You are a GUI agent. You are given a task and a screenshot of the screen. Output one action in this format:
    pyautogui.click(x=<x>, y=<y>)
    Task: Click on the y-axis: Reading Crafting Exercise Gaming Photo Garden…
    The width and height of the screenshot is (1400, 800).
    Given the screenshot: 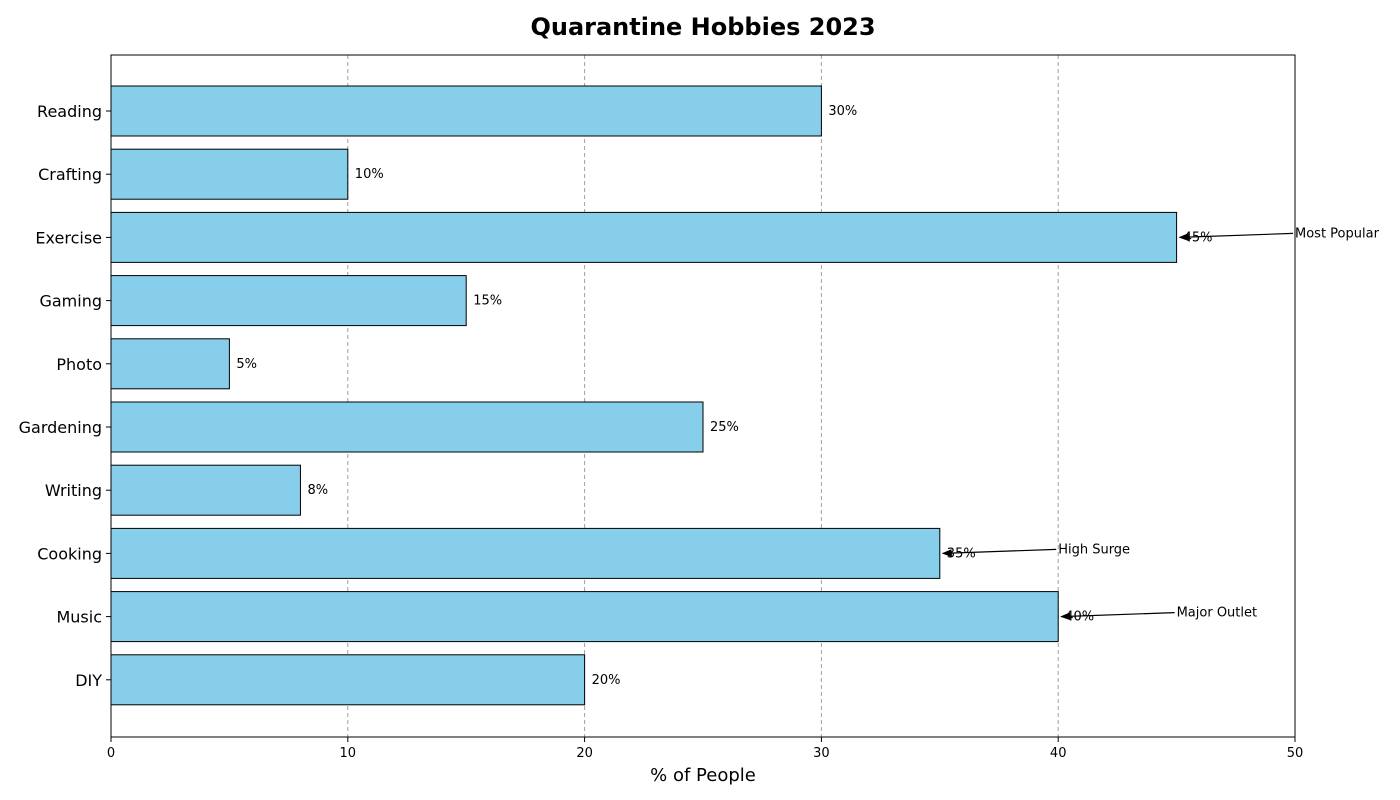 What is the action you would take?
    pyautogui.click(x=65, y=396)
    